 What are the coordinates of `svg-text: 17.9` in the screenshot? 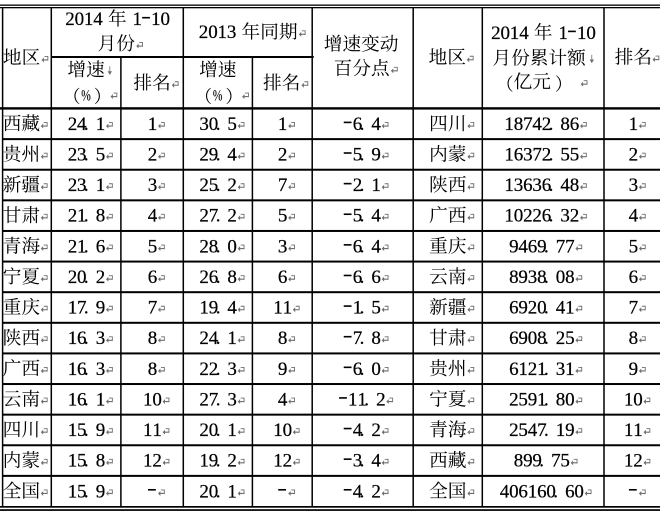 It's located at (87, 308).